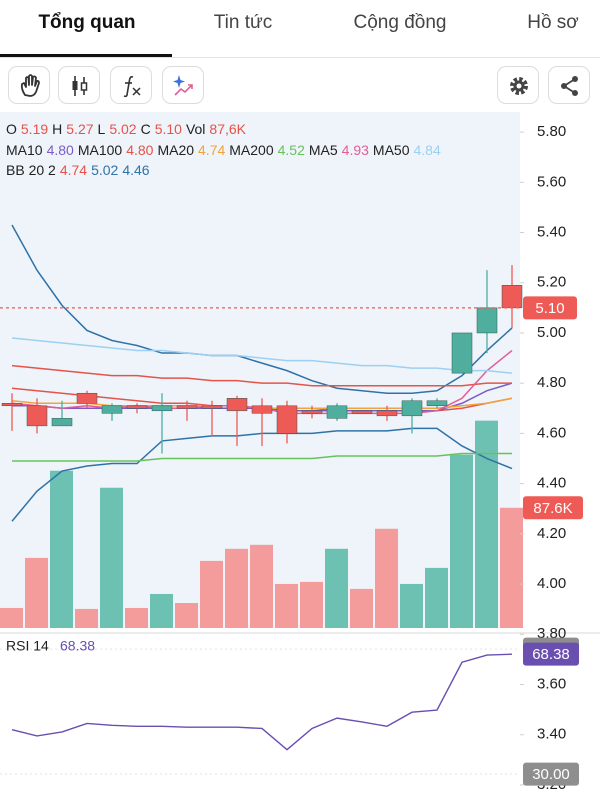 This screenshot has width=600, height=800. Describe the element at coordinates (551, 683) in the screenshot. I see `y-tick-label: 3.60` at that location.